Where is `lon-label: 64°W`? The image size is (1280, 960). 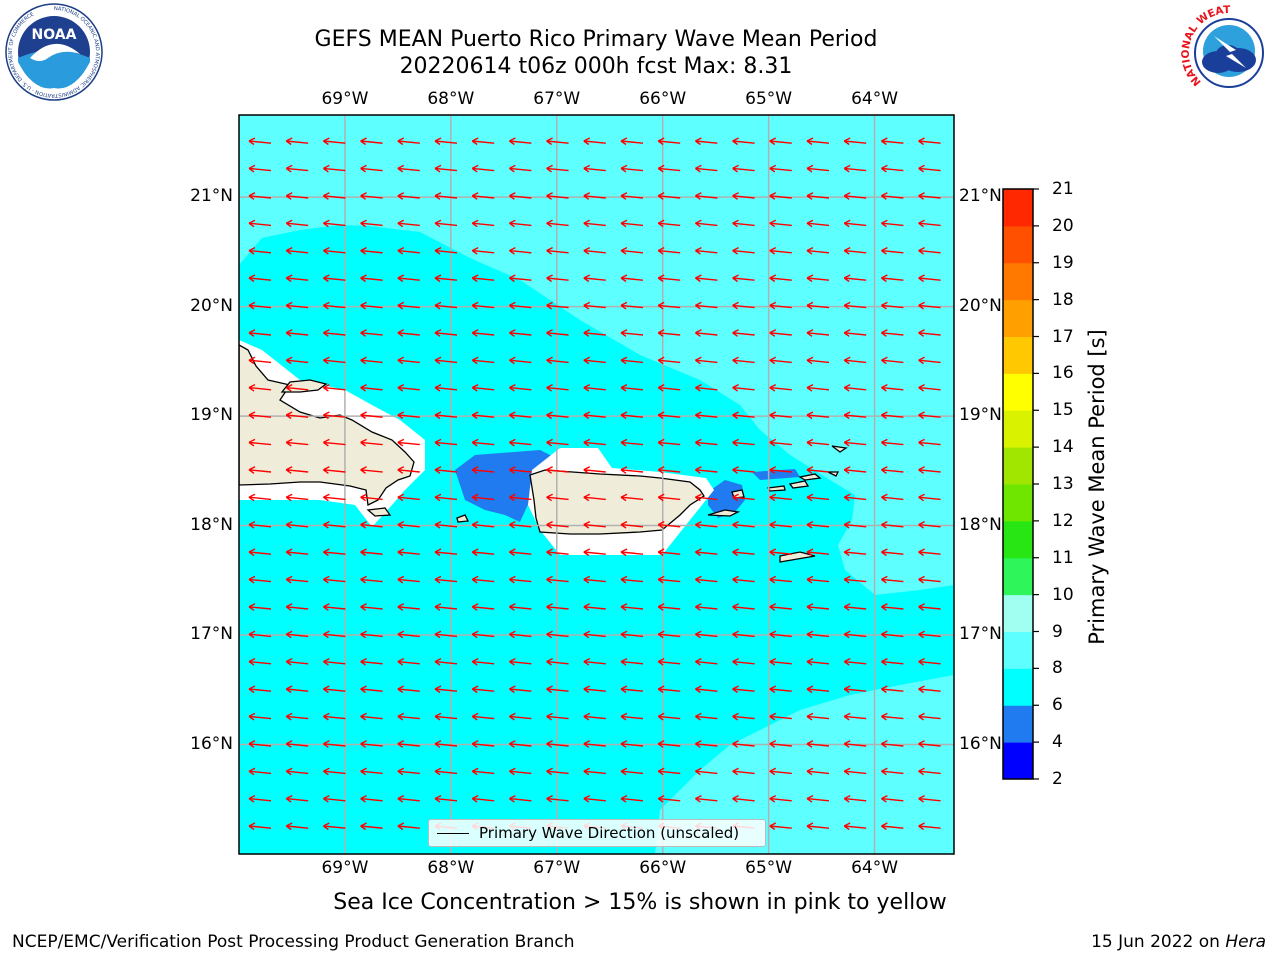 lon-label: 64°W is located at coordinates (875, 868).